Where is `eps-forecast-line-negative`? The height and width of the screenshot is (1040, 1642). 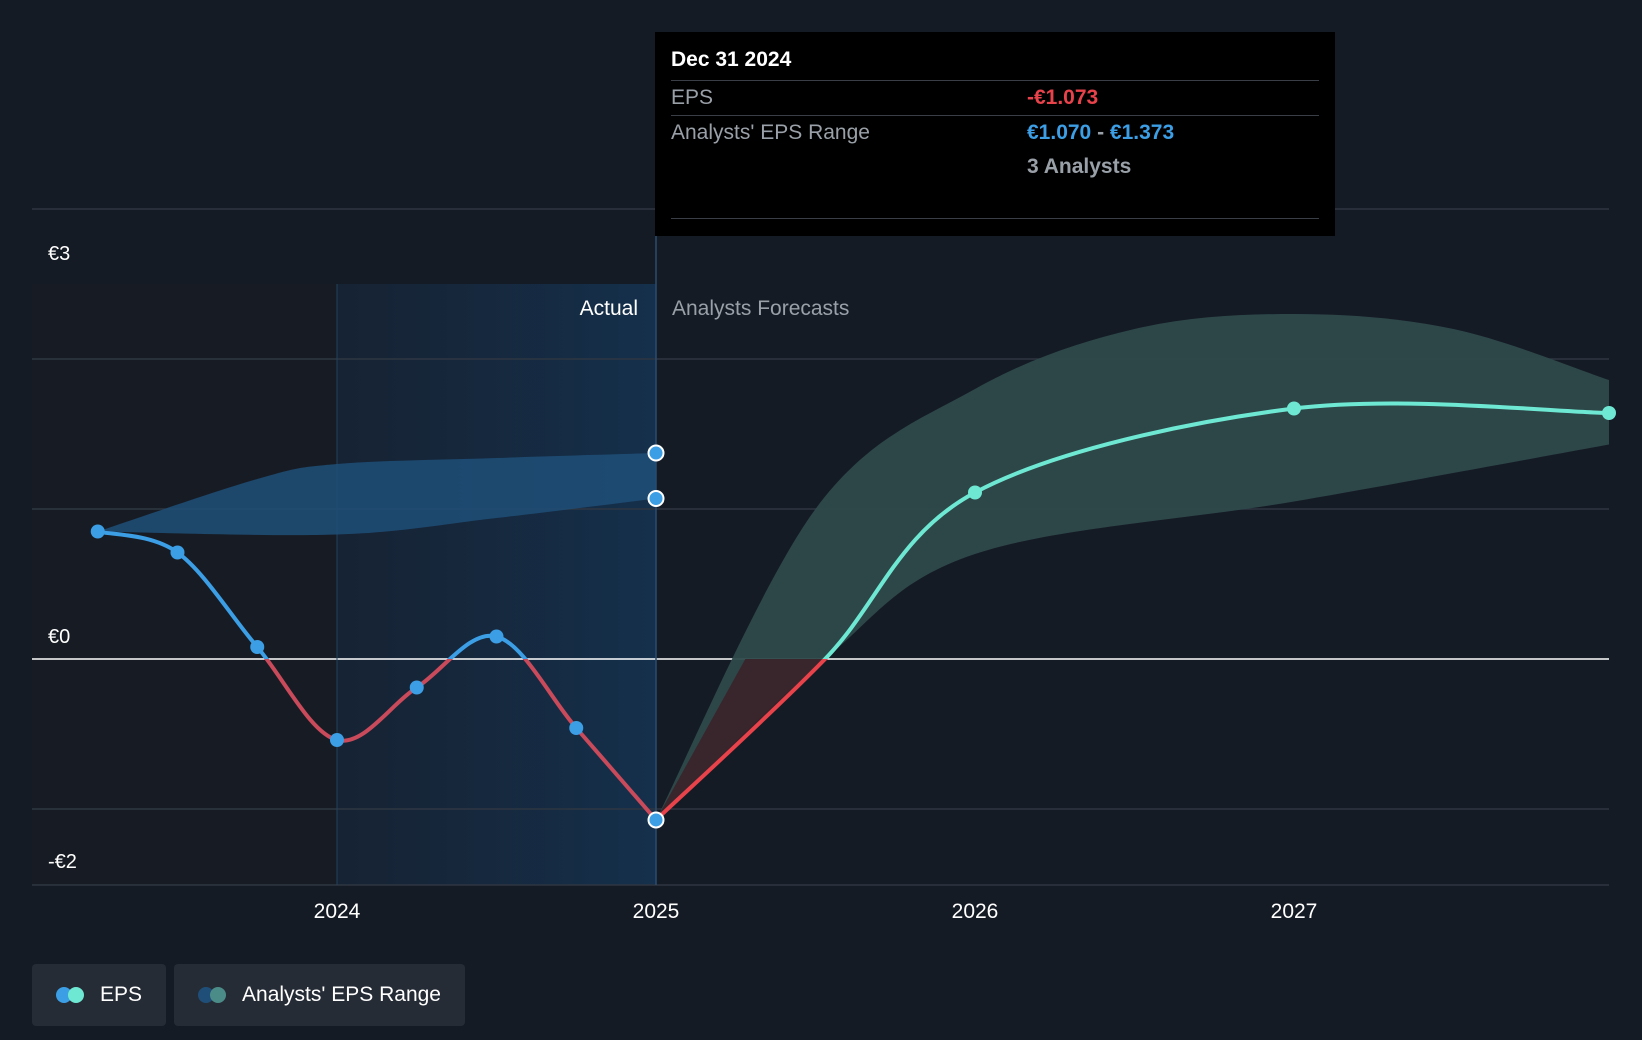 eps-forecast-line-negative is located at coordinates (741, 740).